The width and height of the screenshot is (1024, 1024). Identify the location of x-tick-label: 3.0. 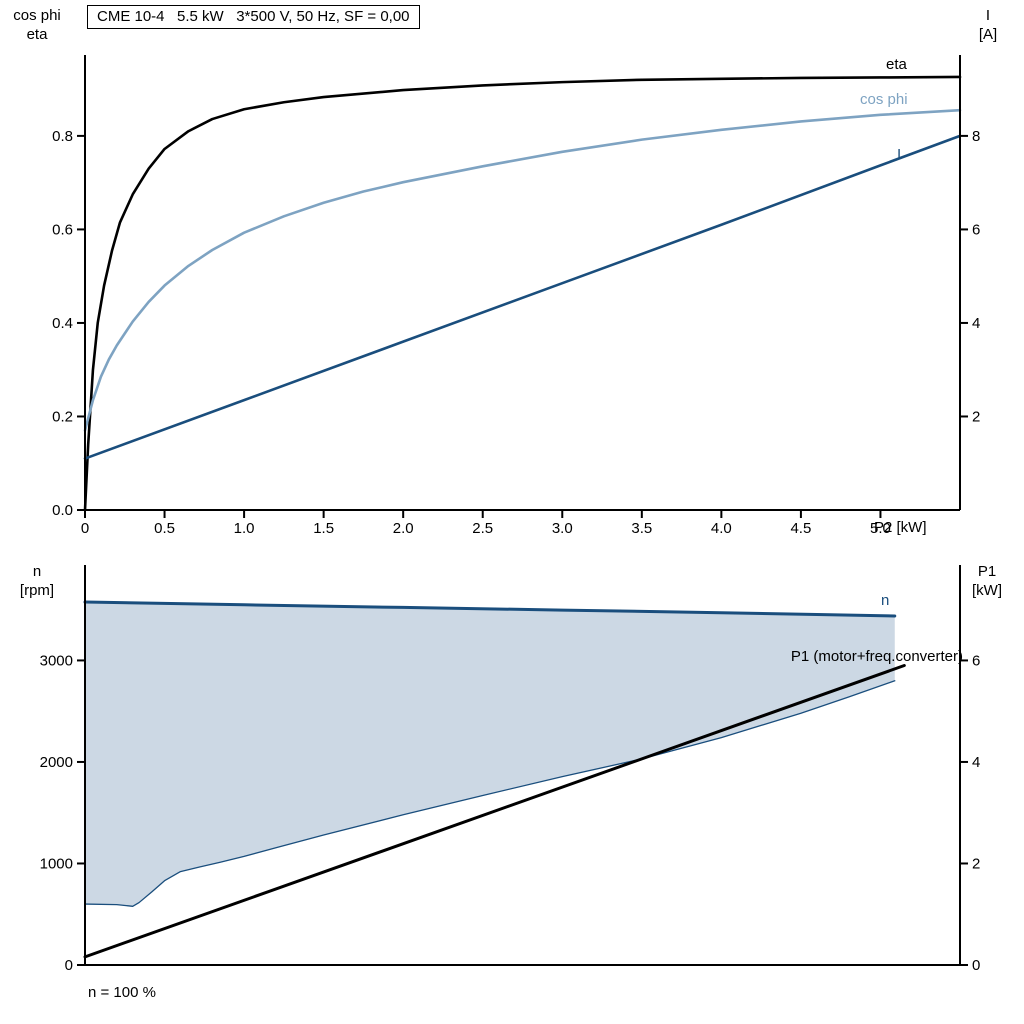
(562, 528).